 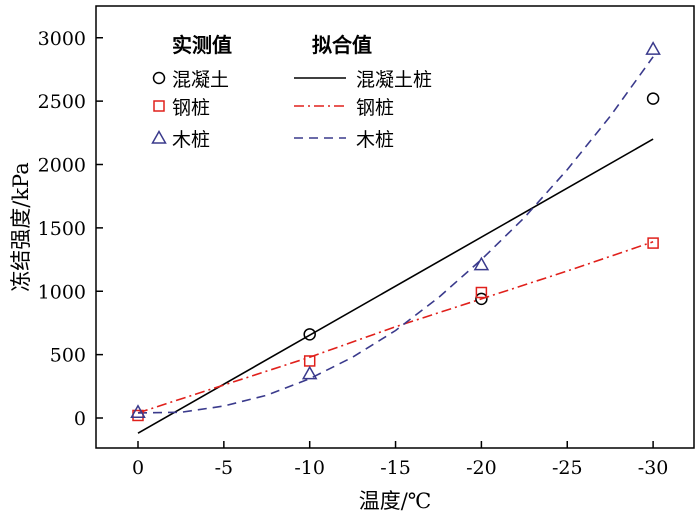 I want to click on y-tick-label: 1500, so click(x=62, y=229).